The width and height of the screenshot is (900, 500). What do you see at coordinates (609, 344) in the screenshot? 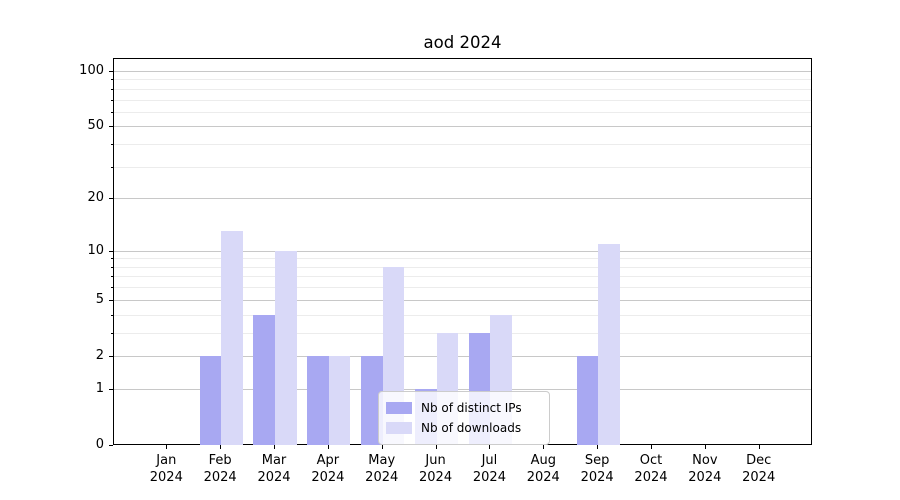
I see `bar-nb-of-downloads-sep-2024` at bounding box center [609, 344].